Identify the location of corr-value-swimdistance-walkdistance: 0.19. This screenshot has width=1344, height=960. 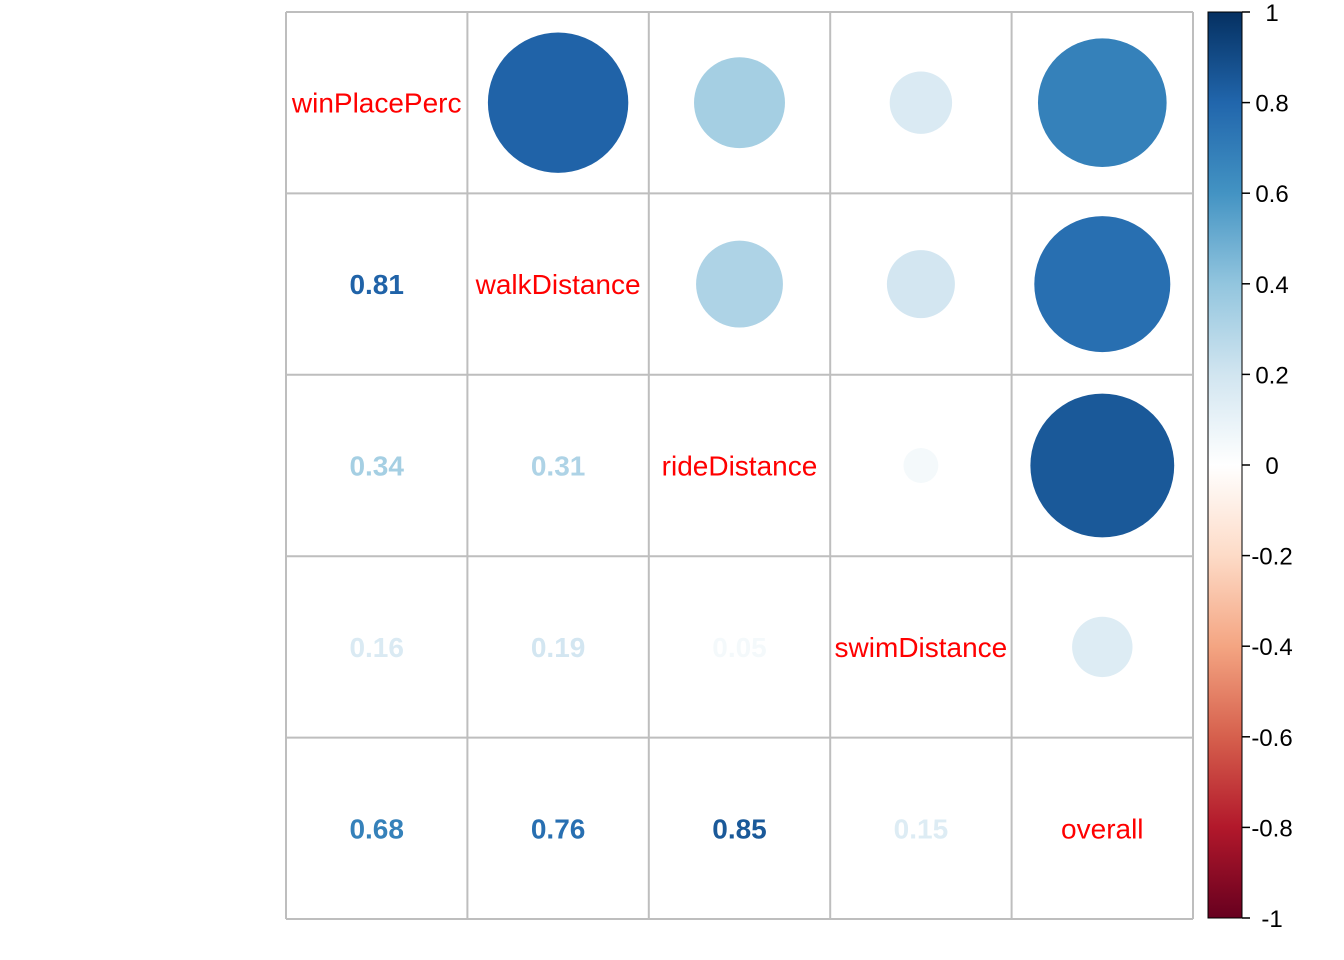
(558, 647).